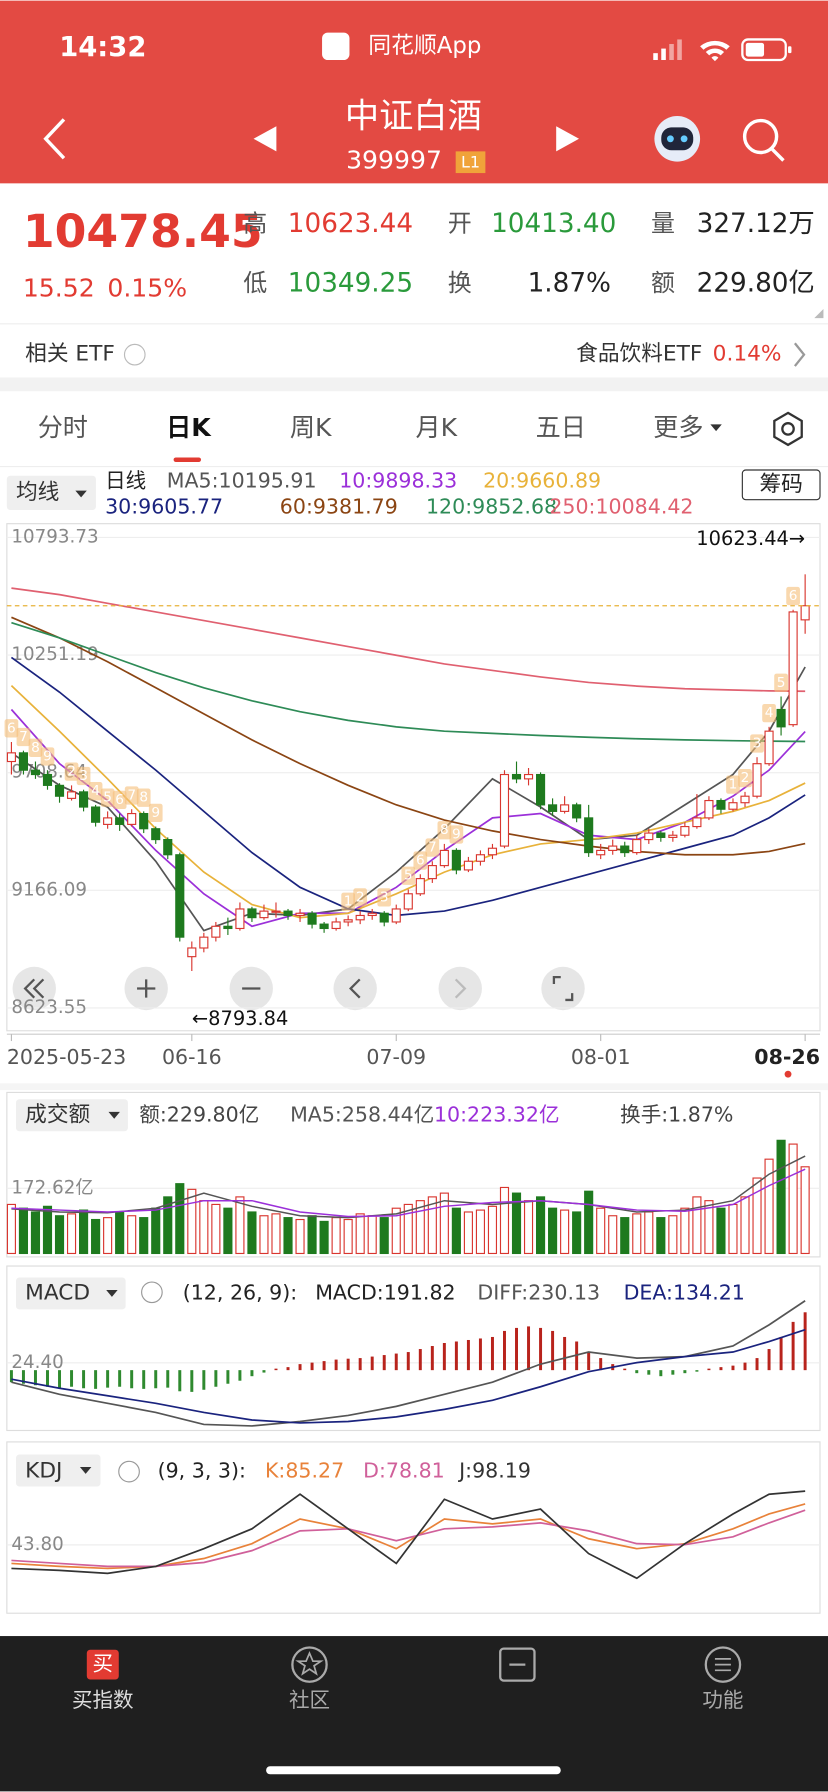 The image size is (828, 1792). Describe the element at coordinates (542, 480) in the screenshot. I see `ma-legend: 20:9660.89` at that location.